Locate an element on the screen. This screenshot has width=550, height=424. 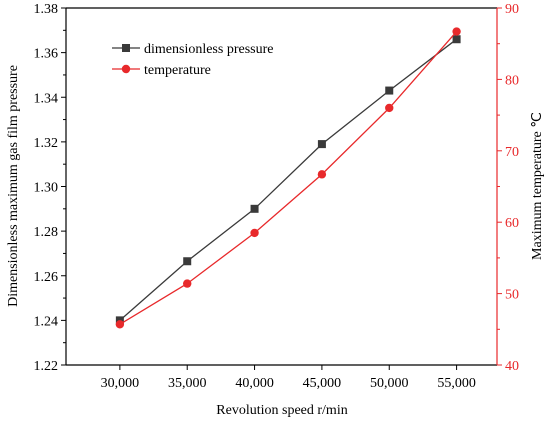
legend-label-temperature: temperature is located at coordinates (177, 70).